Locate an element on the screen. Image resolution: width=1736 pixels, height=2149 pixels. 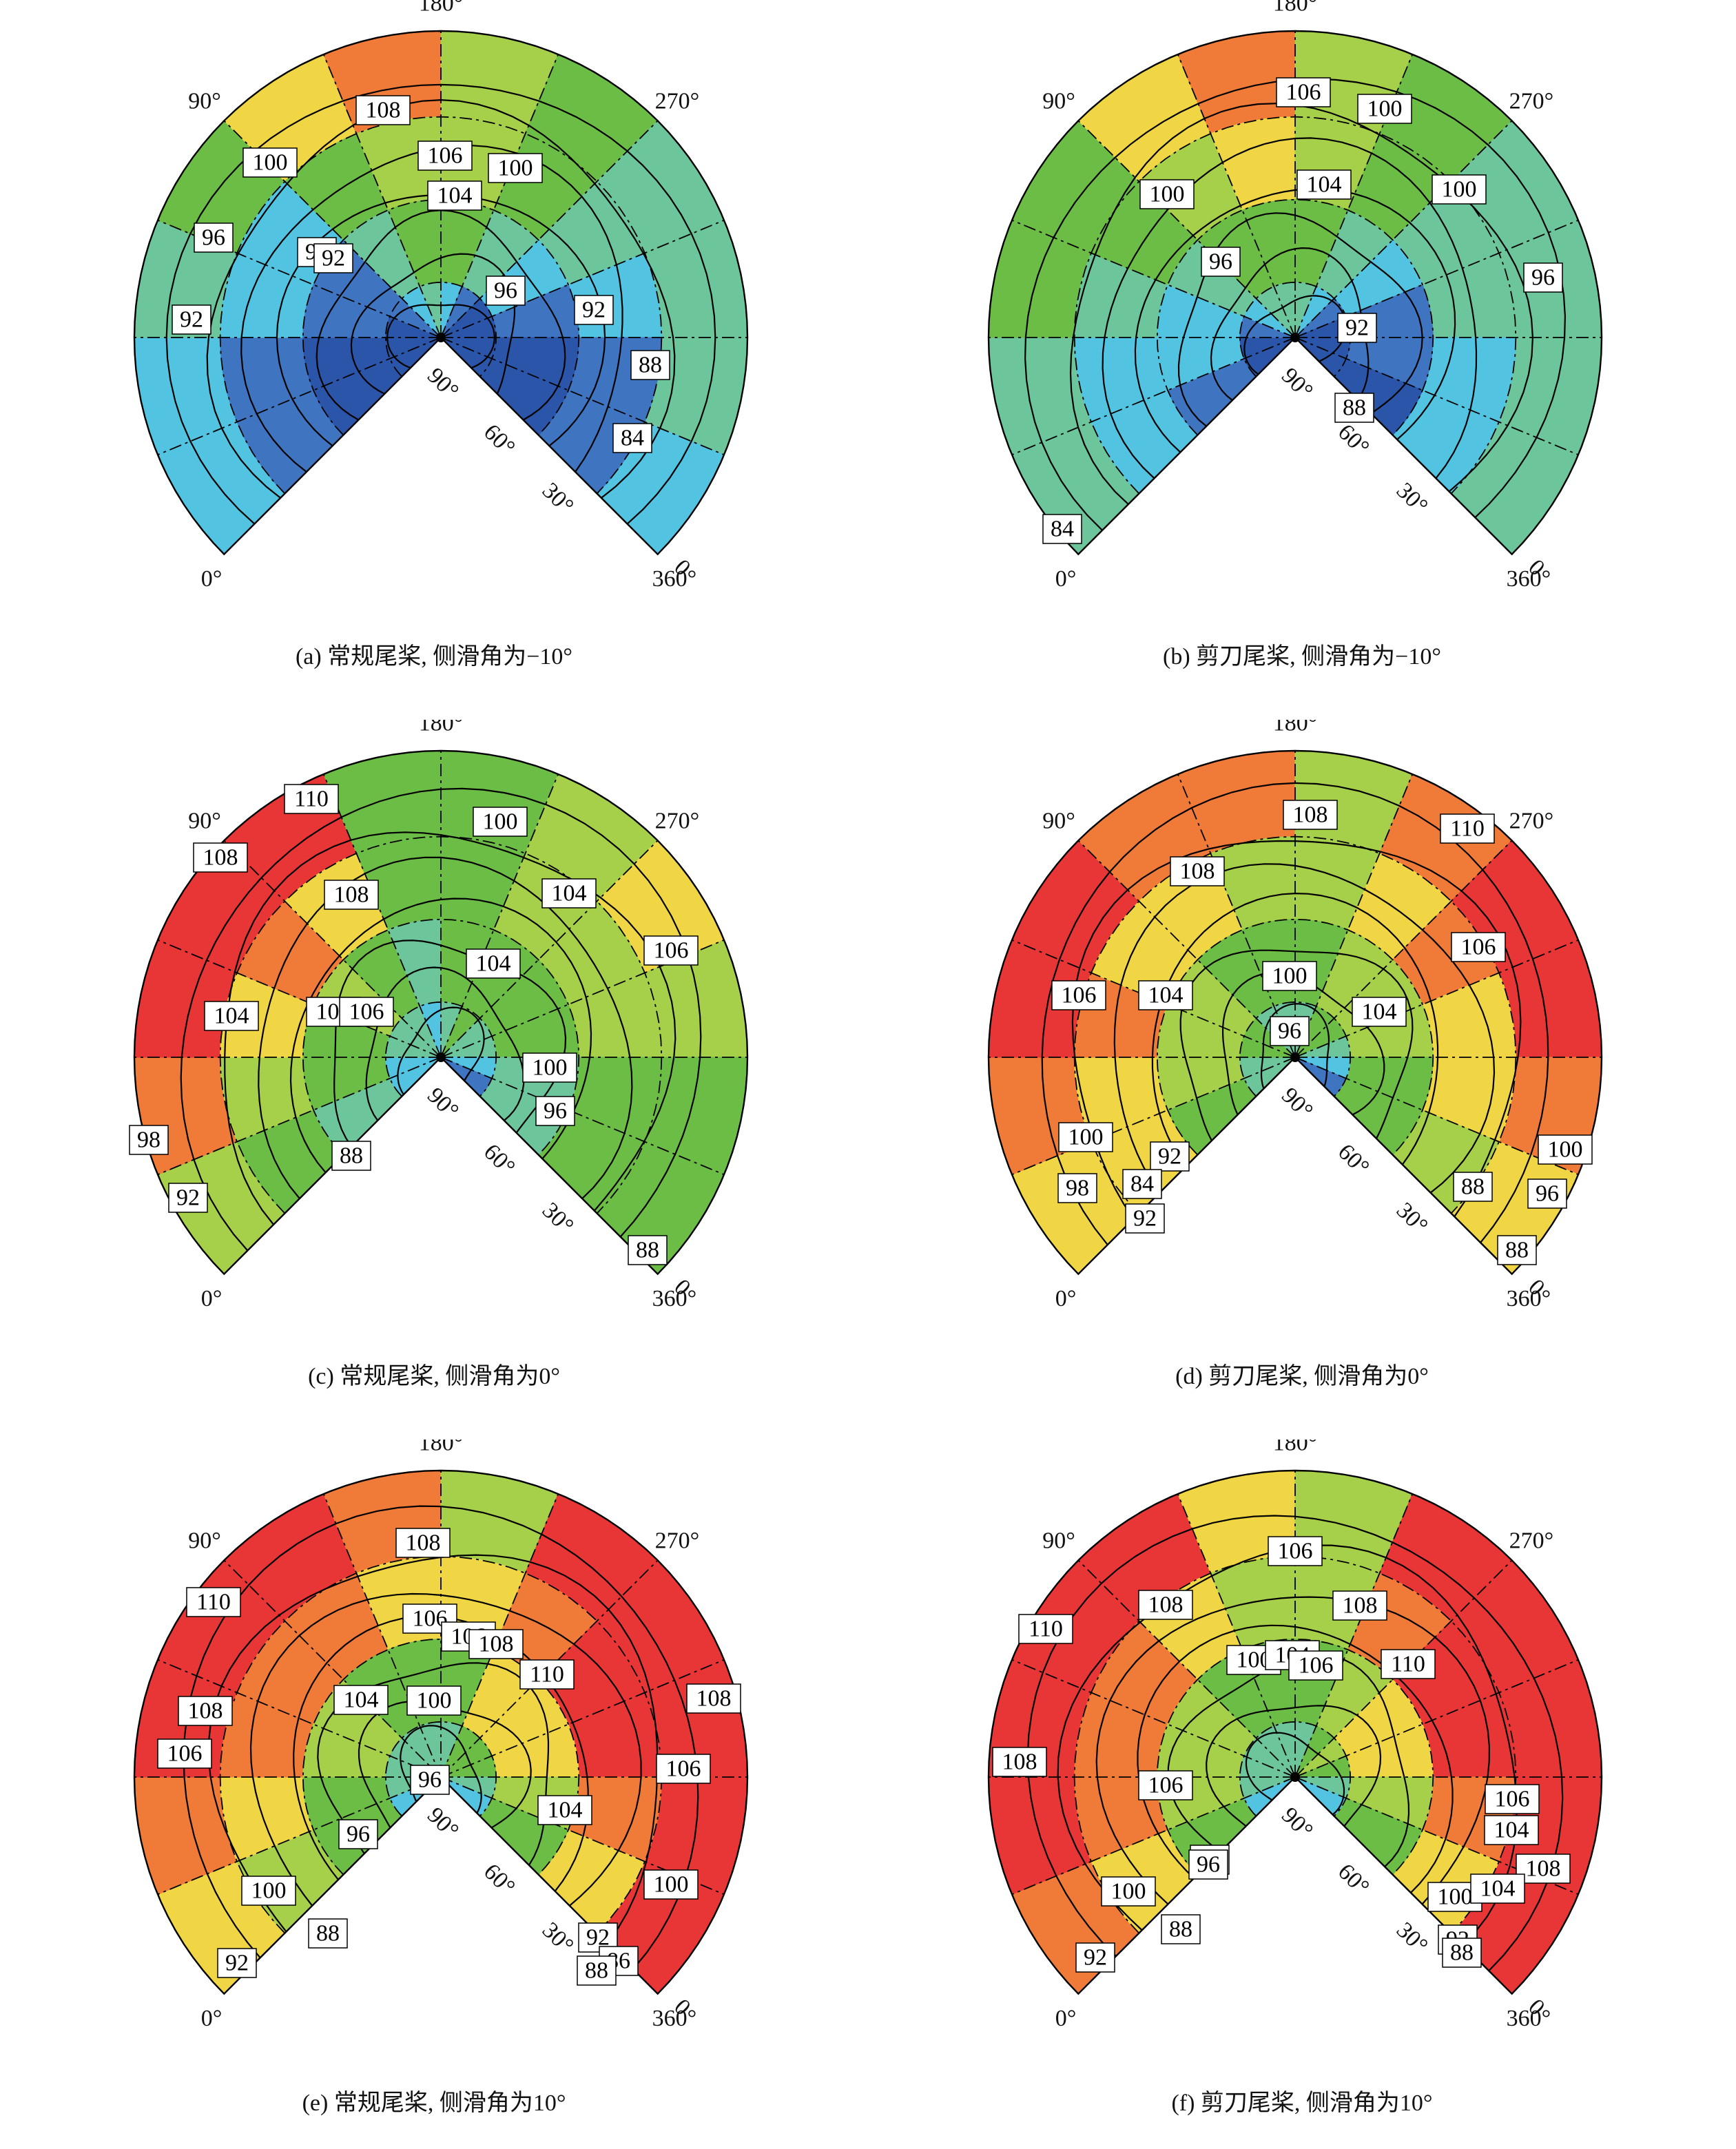
caption-c: (c) 常规尾桨, 侧滑角为0° is located at coordinates (434, 1376).